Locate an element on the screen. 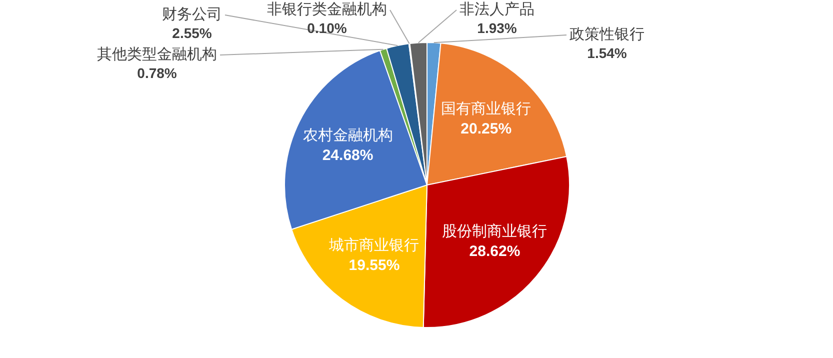  slice-label: 国有商业银行 is located at coordinates (486, 109).